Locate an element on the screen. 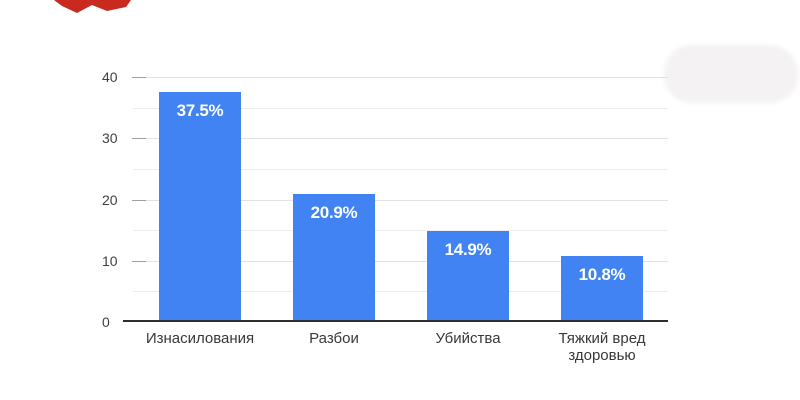 The image size is (800, 400). red-torn-edge-artifact is located at coordinates (92, 6).